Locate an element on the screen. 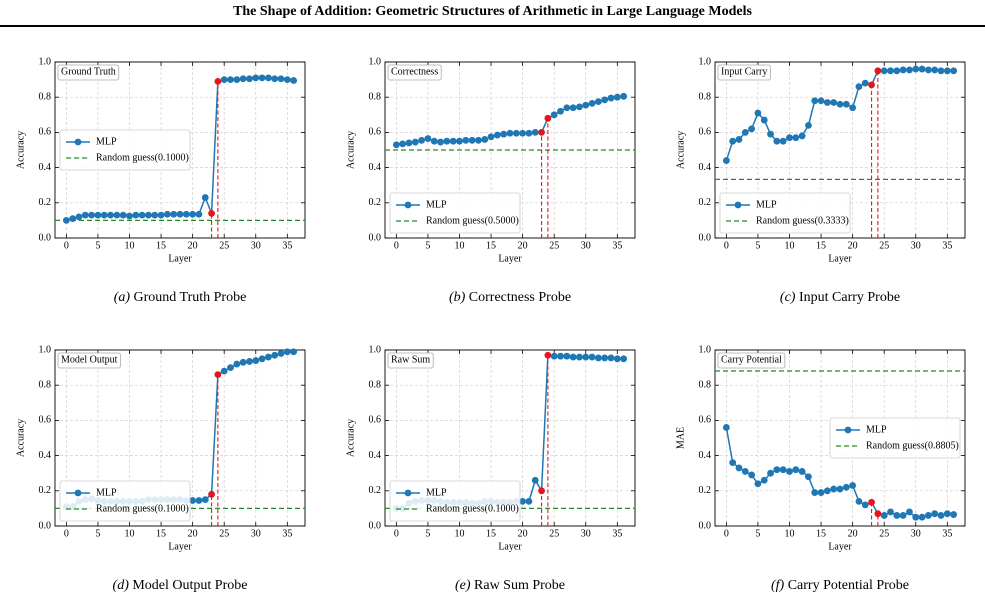 This screenshot has width=985, height=603. x-tick-label: 20 is located at coordinates (853, 533).